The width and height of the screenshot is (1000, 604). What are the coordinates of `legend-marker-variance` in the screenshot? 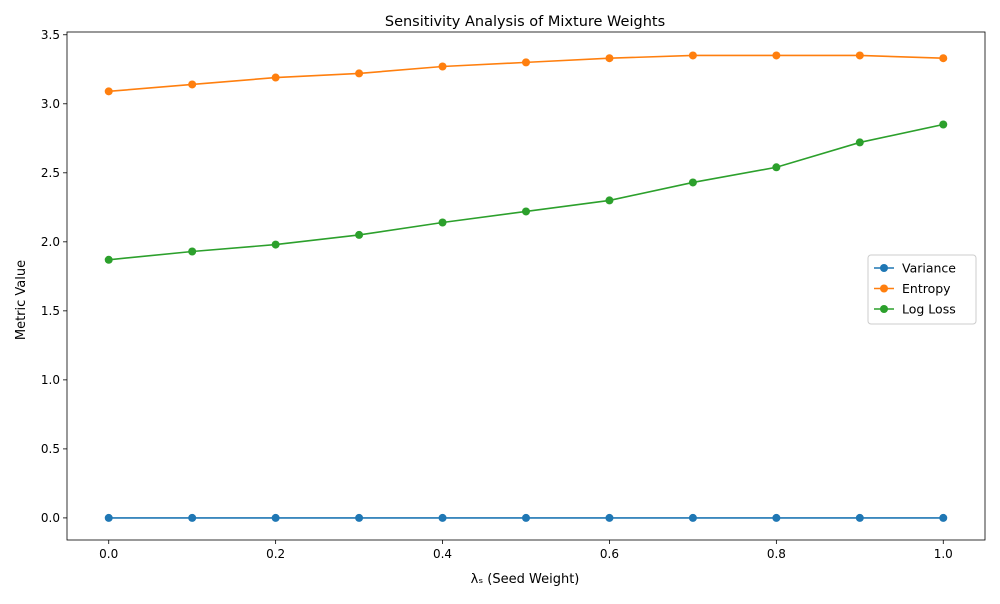 It's located at (884, 268).